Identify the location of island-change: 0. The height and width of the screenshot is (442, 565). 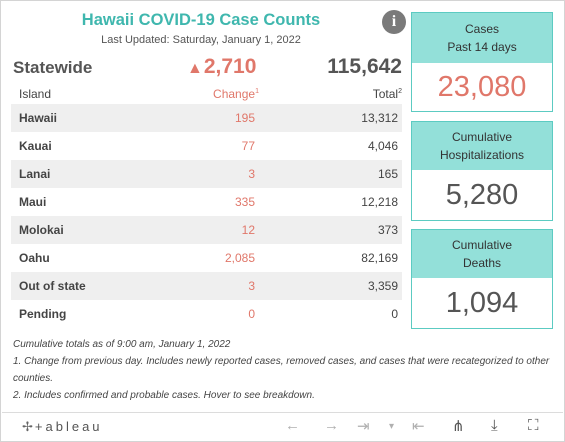
(251, 314).